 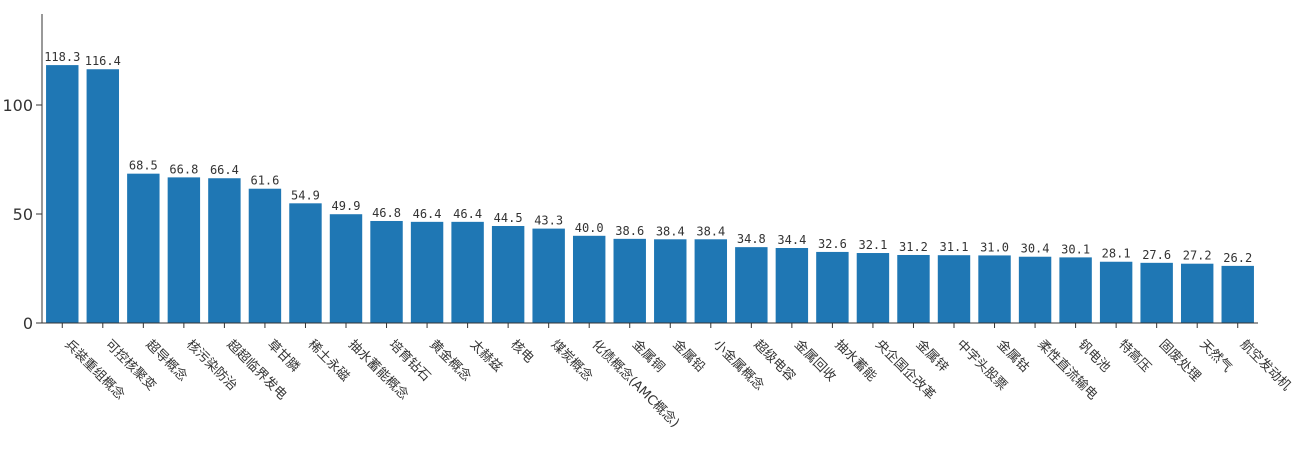 What do you see at coordinates (1035, 249) in the screenshot?
I see `data-label: 30.4` at bounding box center [1035, 249].